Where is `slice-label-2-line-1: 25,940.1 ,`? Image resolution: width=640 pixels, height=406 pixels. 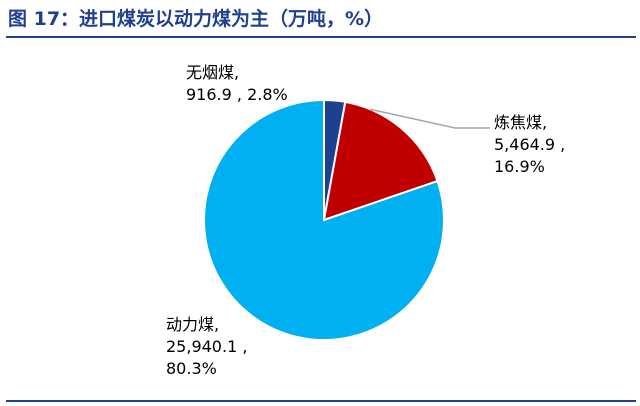 slice-label-2-line-1: 25,940.1 , is located at coordinates (206, 346).